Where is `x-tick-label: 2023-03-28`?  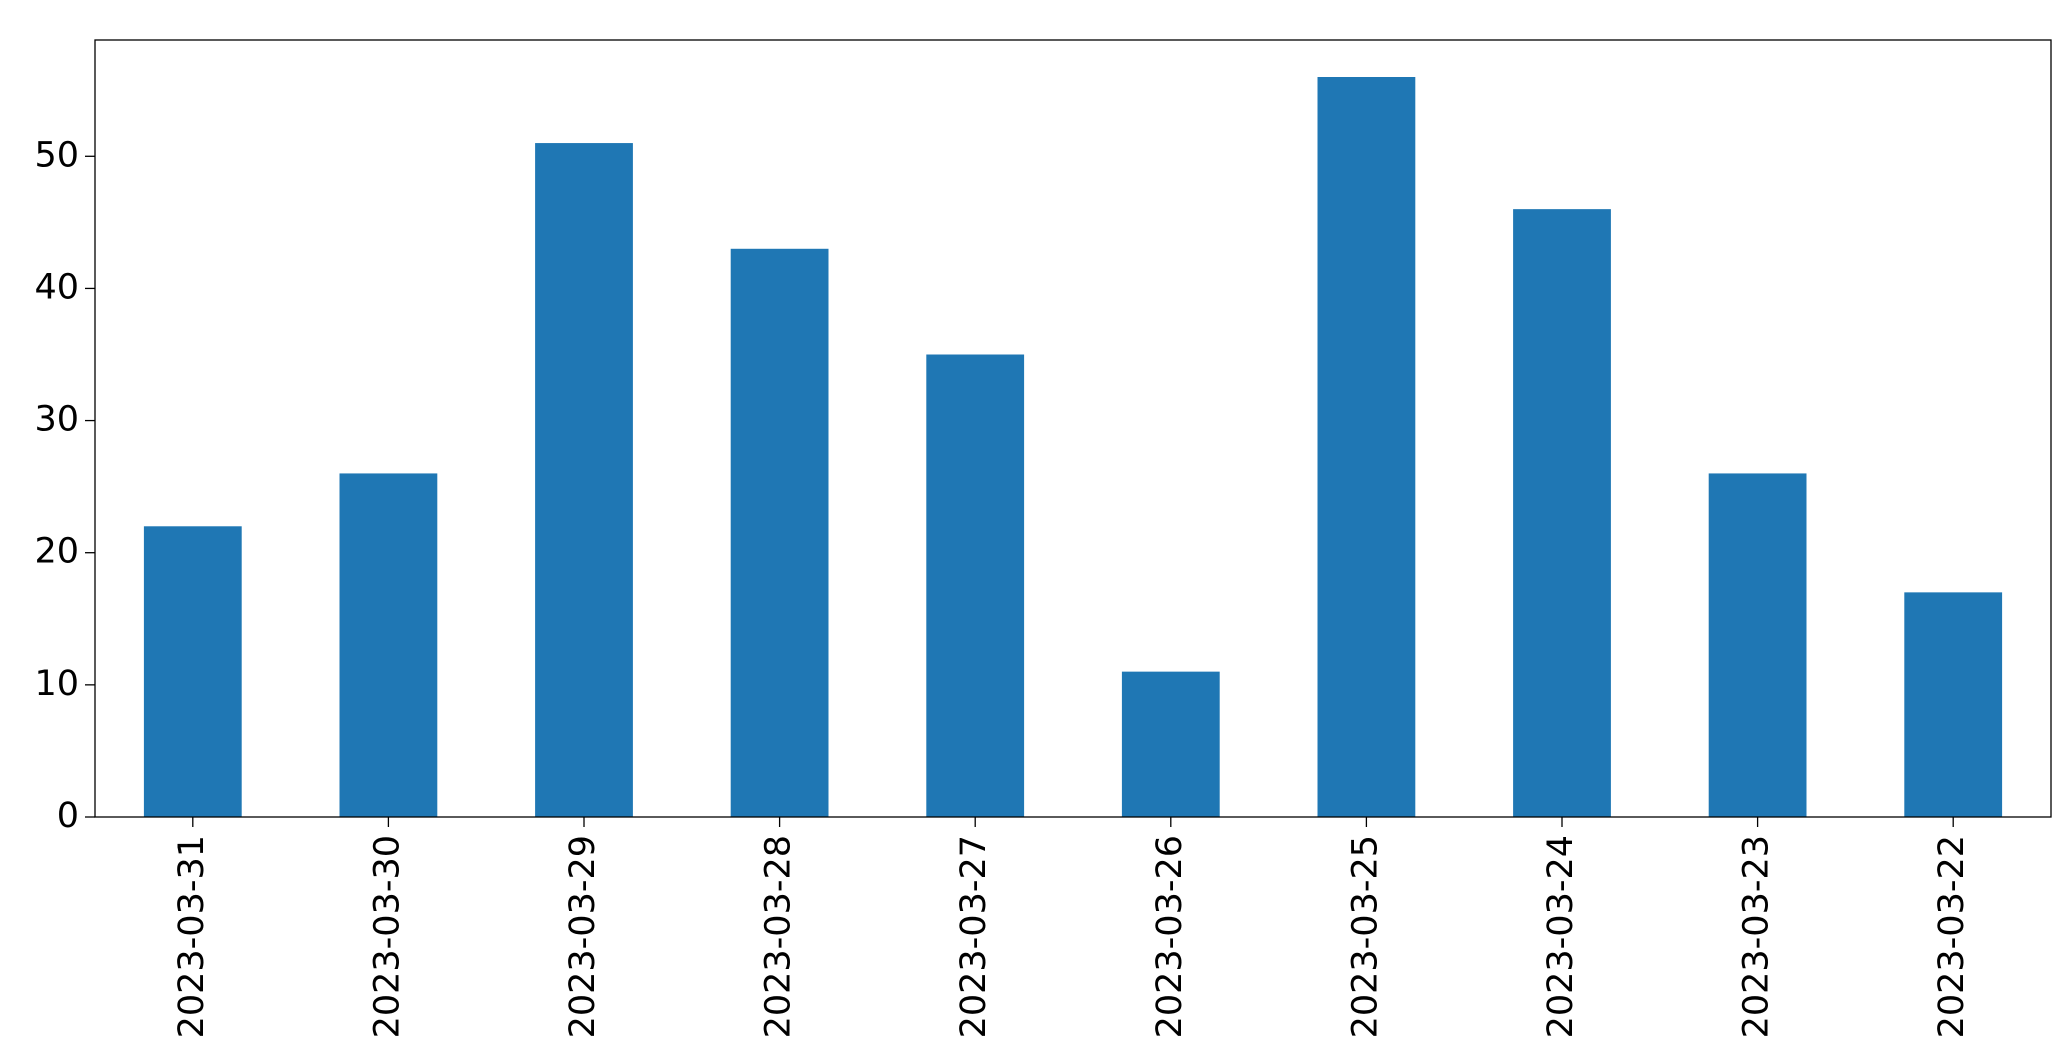
x-tick-label: 2023-03-28 is located at coordinates (779, 936).